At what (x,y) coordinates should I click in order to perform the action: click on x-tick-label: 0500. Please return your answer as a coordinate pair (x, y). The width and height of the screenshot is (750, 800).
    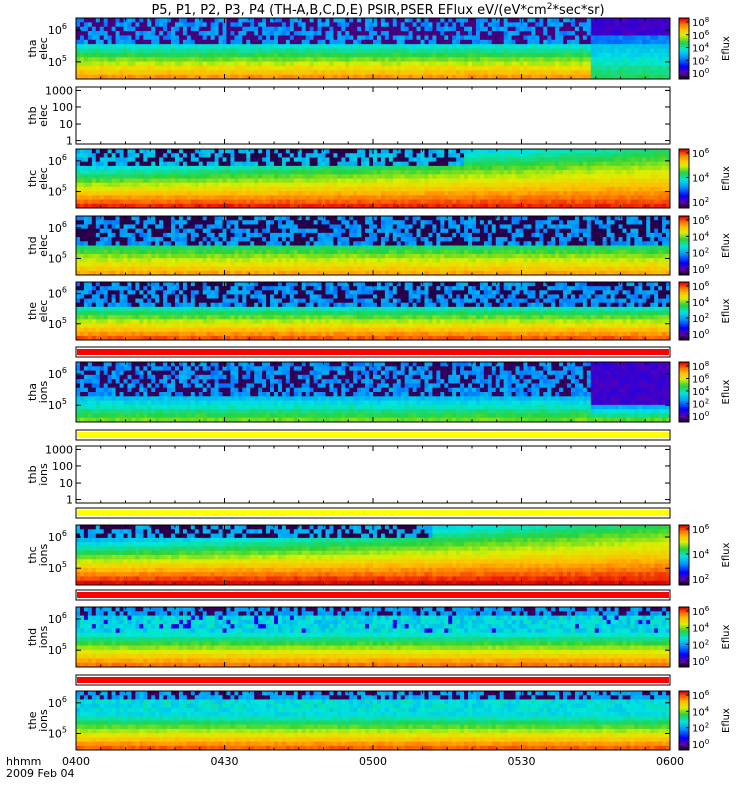
    Looking at the image, I should click on (373, 761).